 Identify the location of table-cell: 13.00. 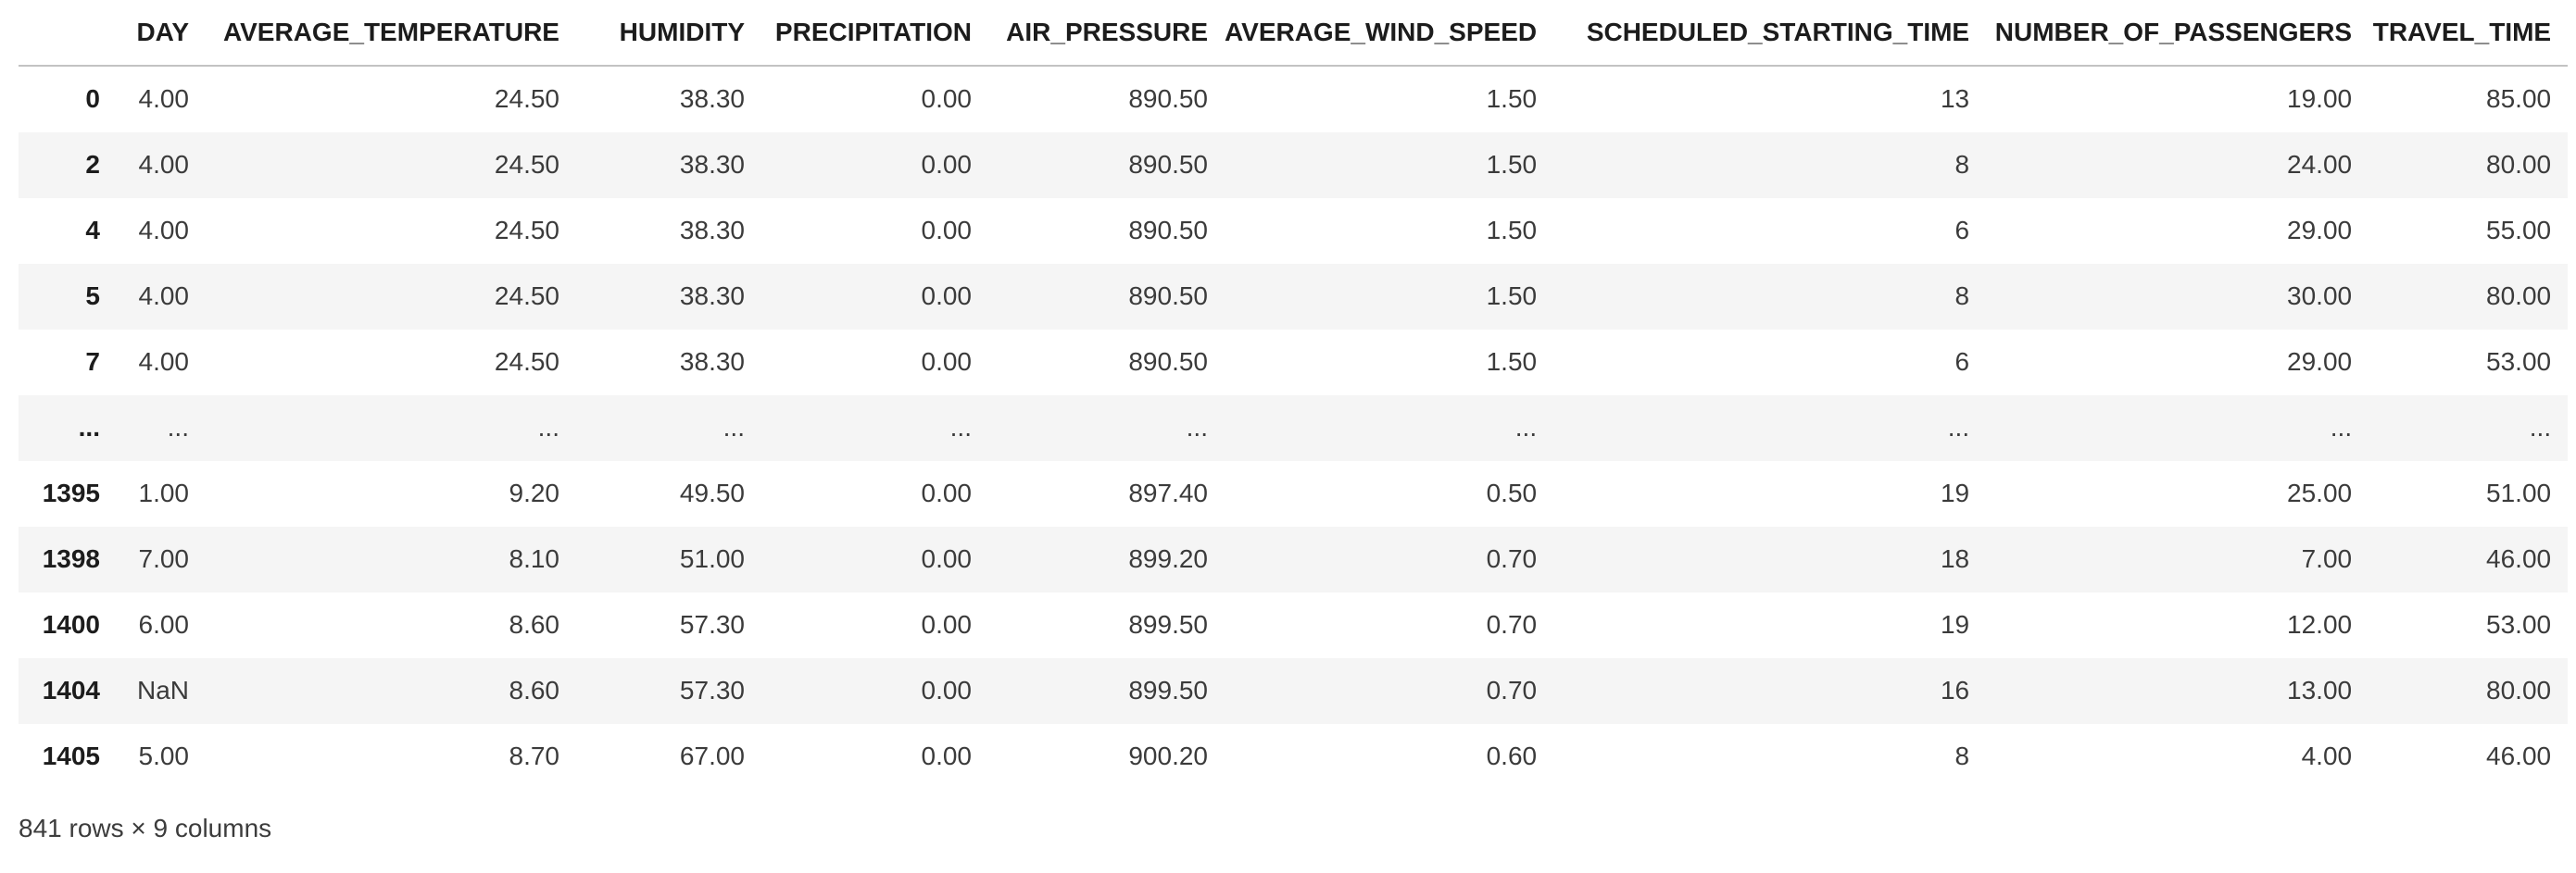
(2320, 690).